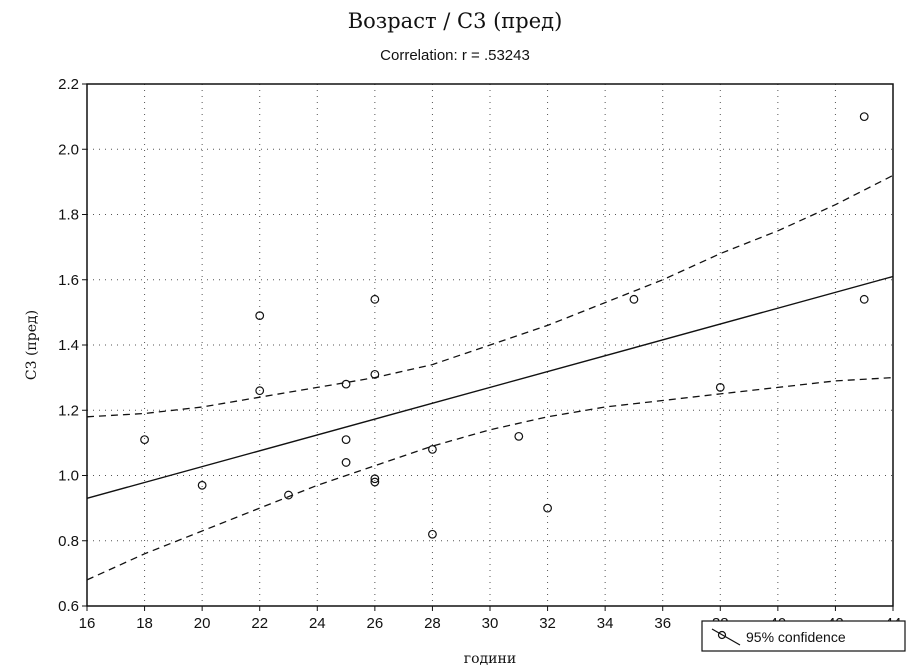  I want to click on x-tick-label: 18, so click(144, 623).